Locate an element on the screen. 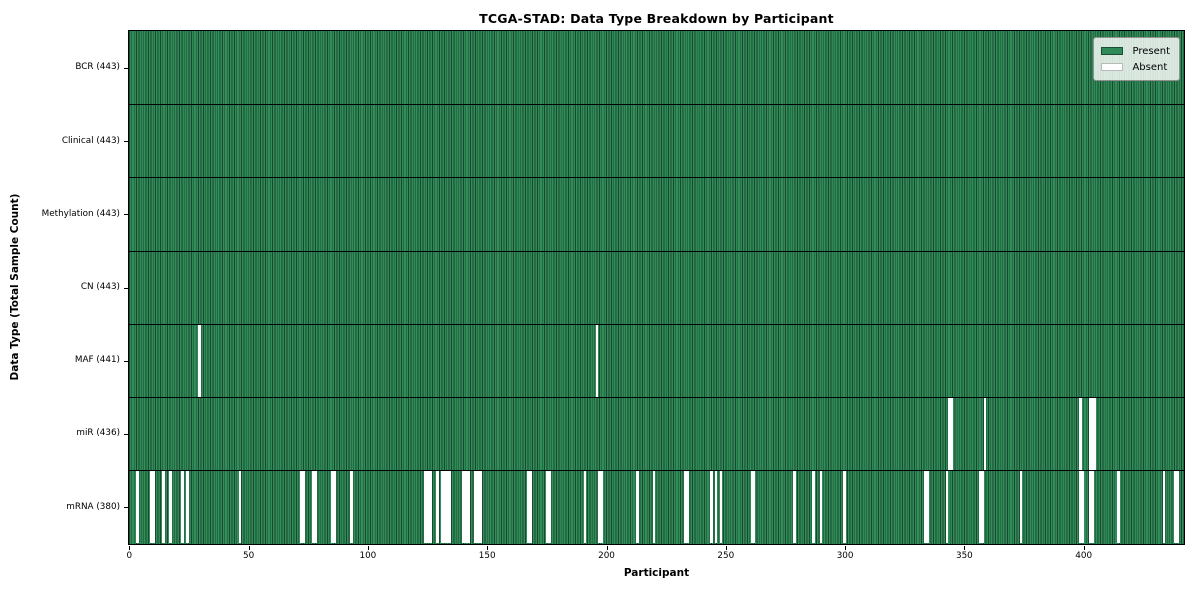 This screenshot has width=1200, height=600. heatmap-row-miR is located at coordinates (656, 434).